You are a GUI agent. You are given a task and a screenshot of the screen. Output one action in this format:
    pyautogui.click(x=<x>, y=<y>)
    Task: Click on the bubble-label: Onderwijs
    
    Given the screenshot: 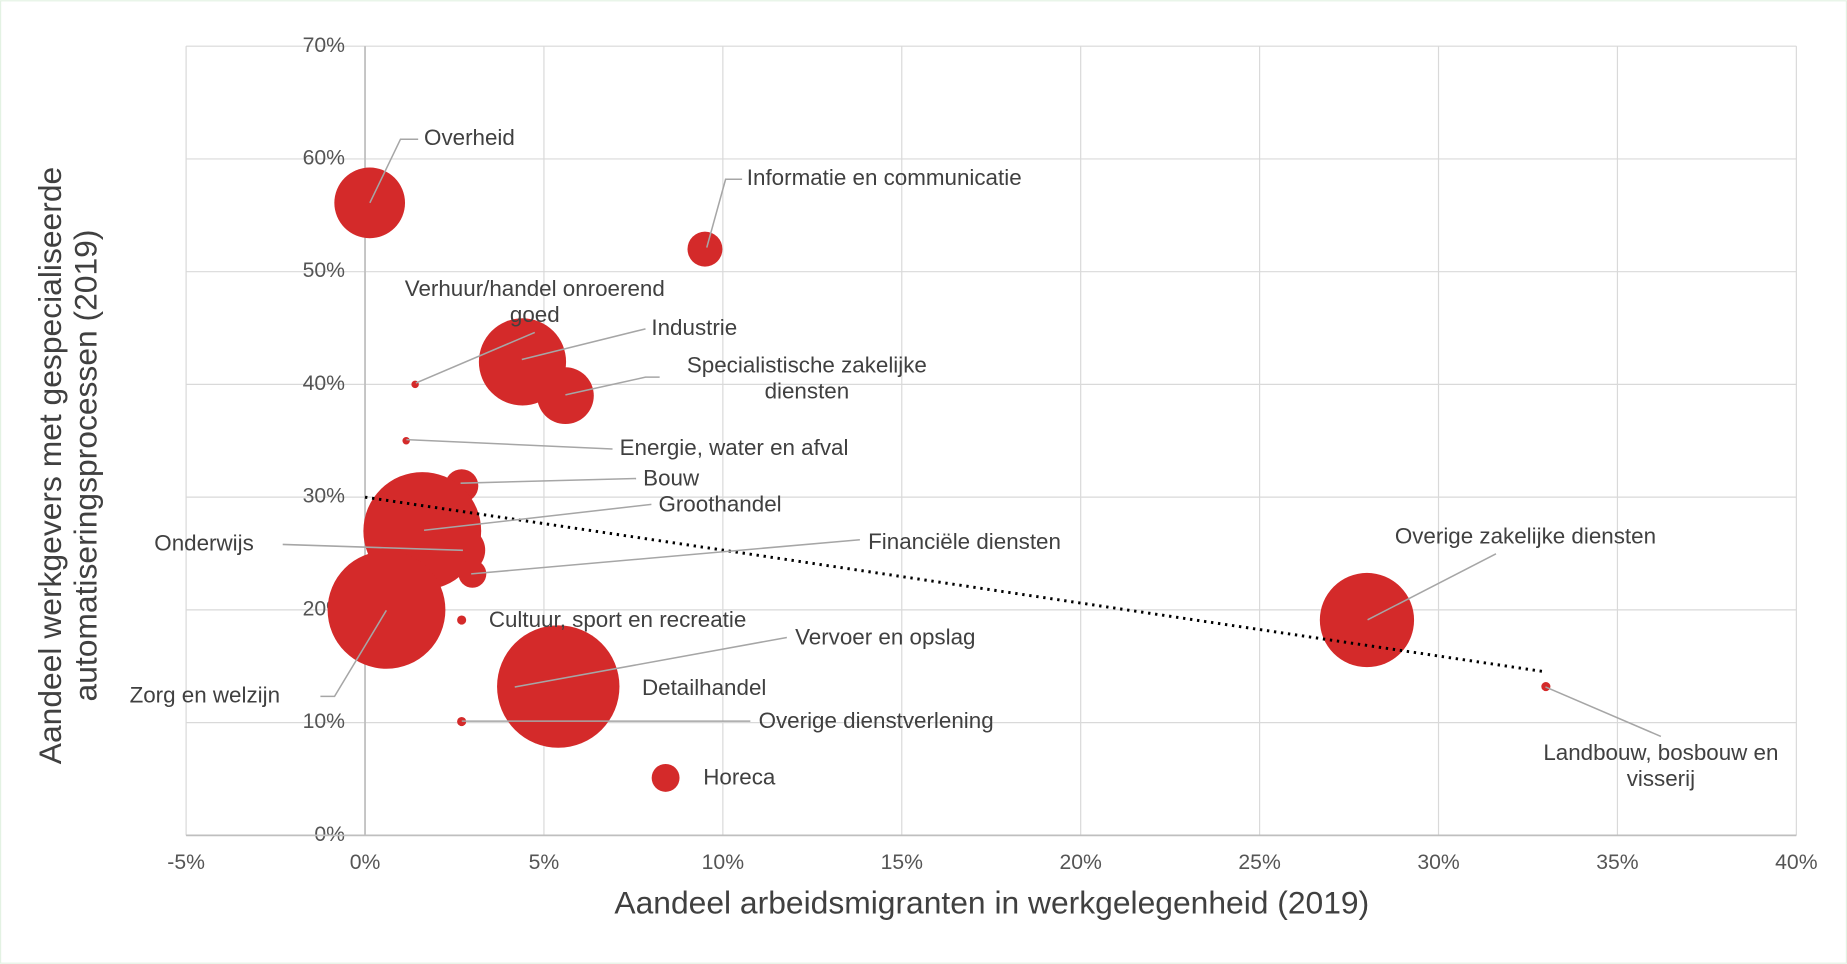 What is the action you would take?
    pyautogui.click(x=203, y=542)
    